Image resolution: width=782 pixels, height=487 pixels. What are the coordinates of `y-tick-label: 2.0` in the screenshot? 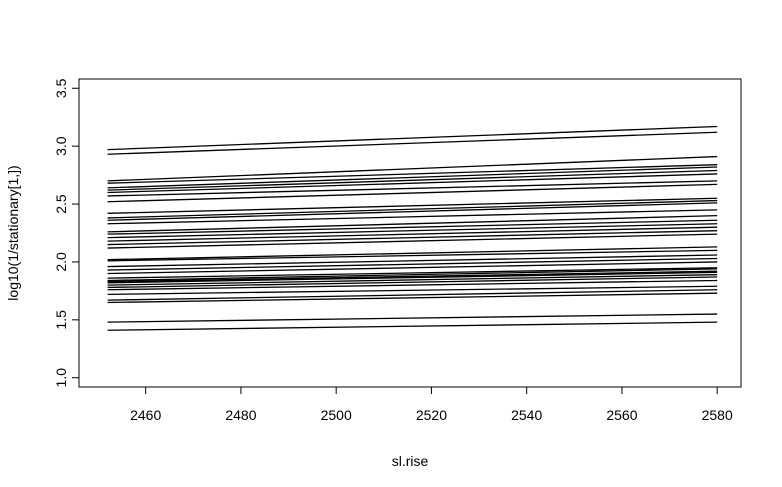 It's located at (61, 262).